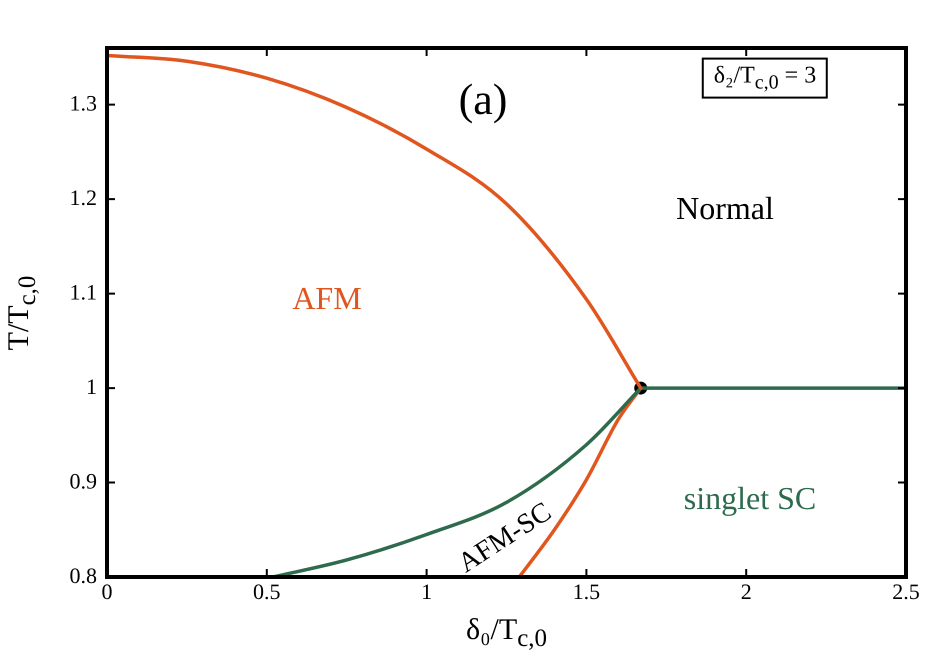  Describe the element at coordinates (507, 631) in the screenshot. I see `x-axis-title: δ₀/T$_{c,0}$` at that location.